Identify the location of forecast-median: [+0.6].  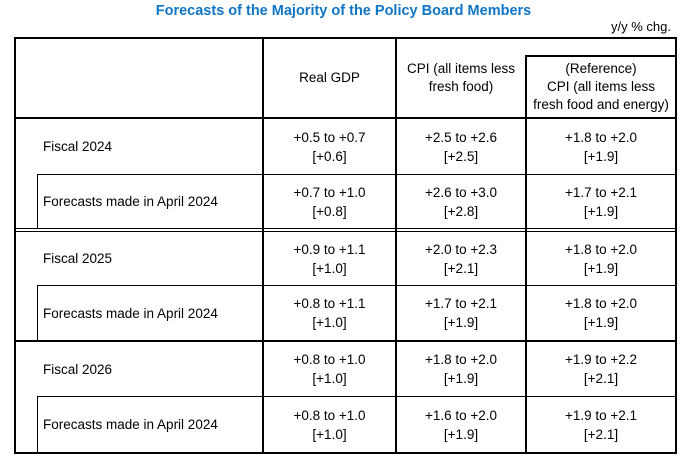
(329, 156).